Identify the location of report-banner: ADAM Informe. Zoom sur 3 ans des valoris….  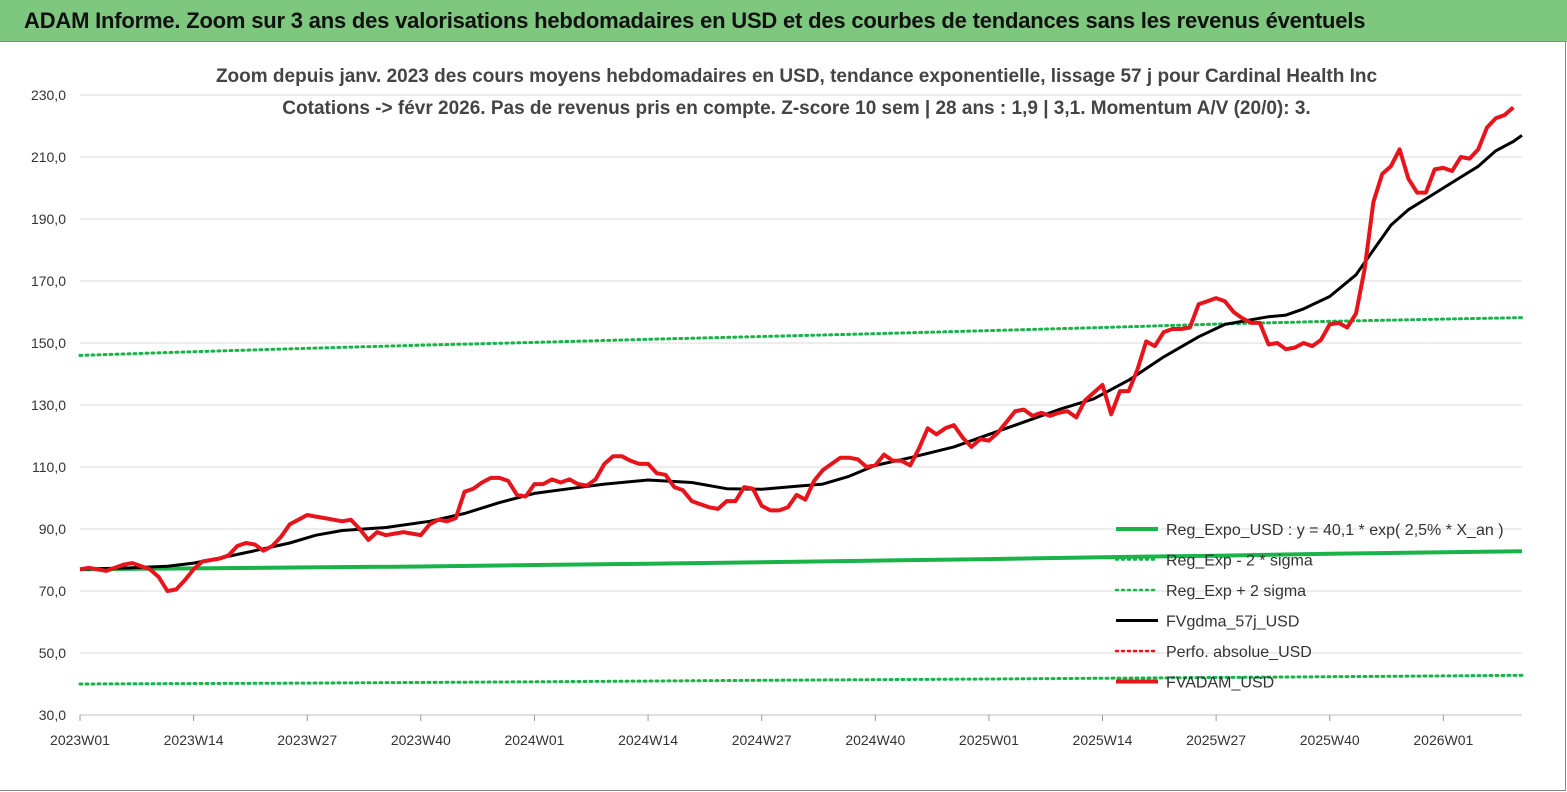
(783, 21).